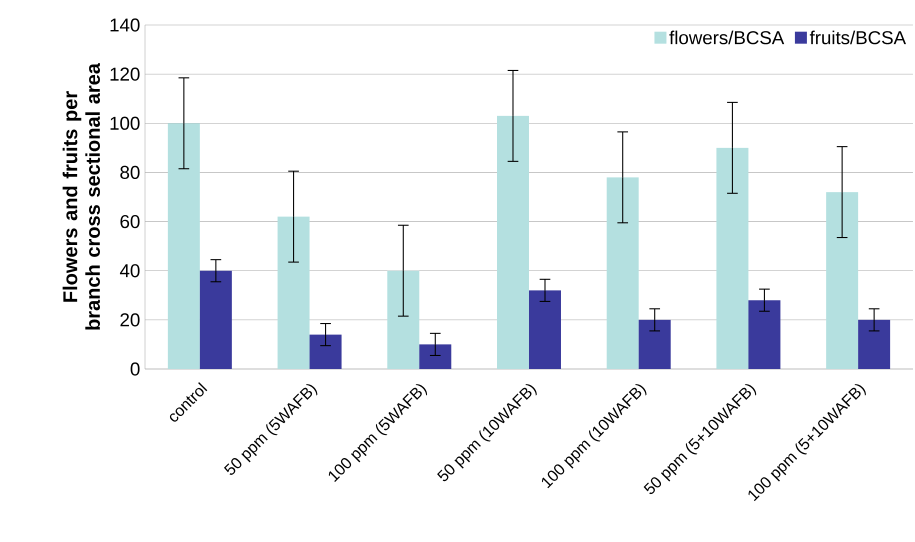 The image size is (915, 542). What do you see at coordinates (125, 25) in the screenshot?
I see `y-tick-label: 140` at bounding box center [125, 25].